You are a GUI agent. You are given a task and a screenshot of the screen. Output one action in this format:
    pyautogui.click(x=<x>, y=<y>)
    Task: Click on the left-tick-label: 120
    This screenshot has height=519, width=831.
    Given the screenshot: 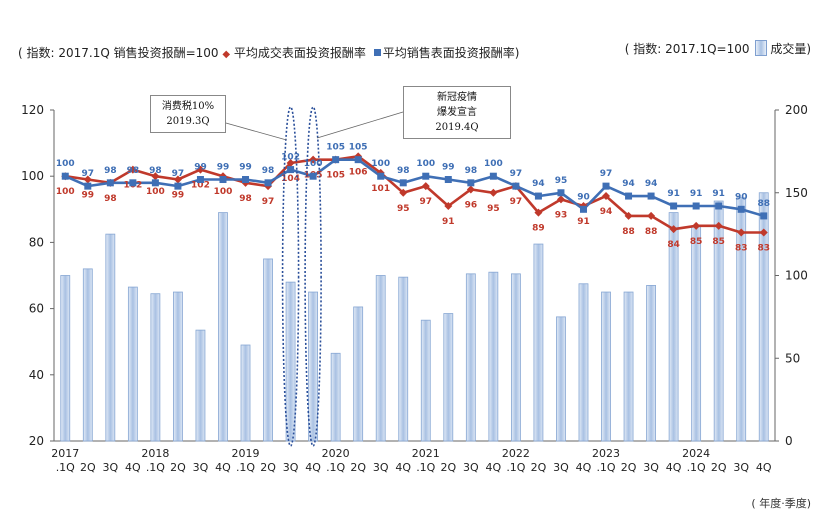 What is the action you would take?
    pyautogui.click(x=32, y=110)
    